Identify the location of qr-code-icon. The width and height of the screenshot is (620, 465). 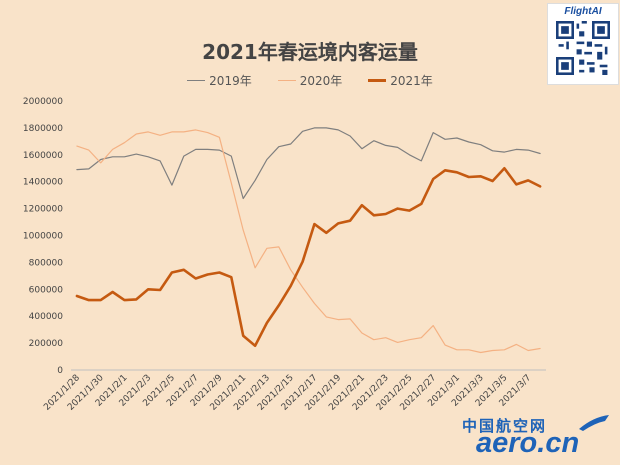
(583, 48).